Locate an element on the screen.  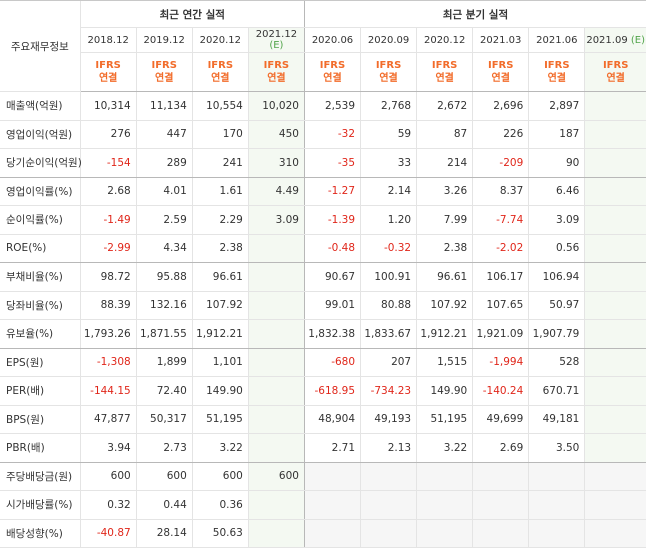
table-row: 주당배당금(원) 600 600 600 600 is located at coordinates (323, 476).